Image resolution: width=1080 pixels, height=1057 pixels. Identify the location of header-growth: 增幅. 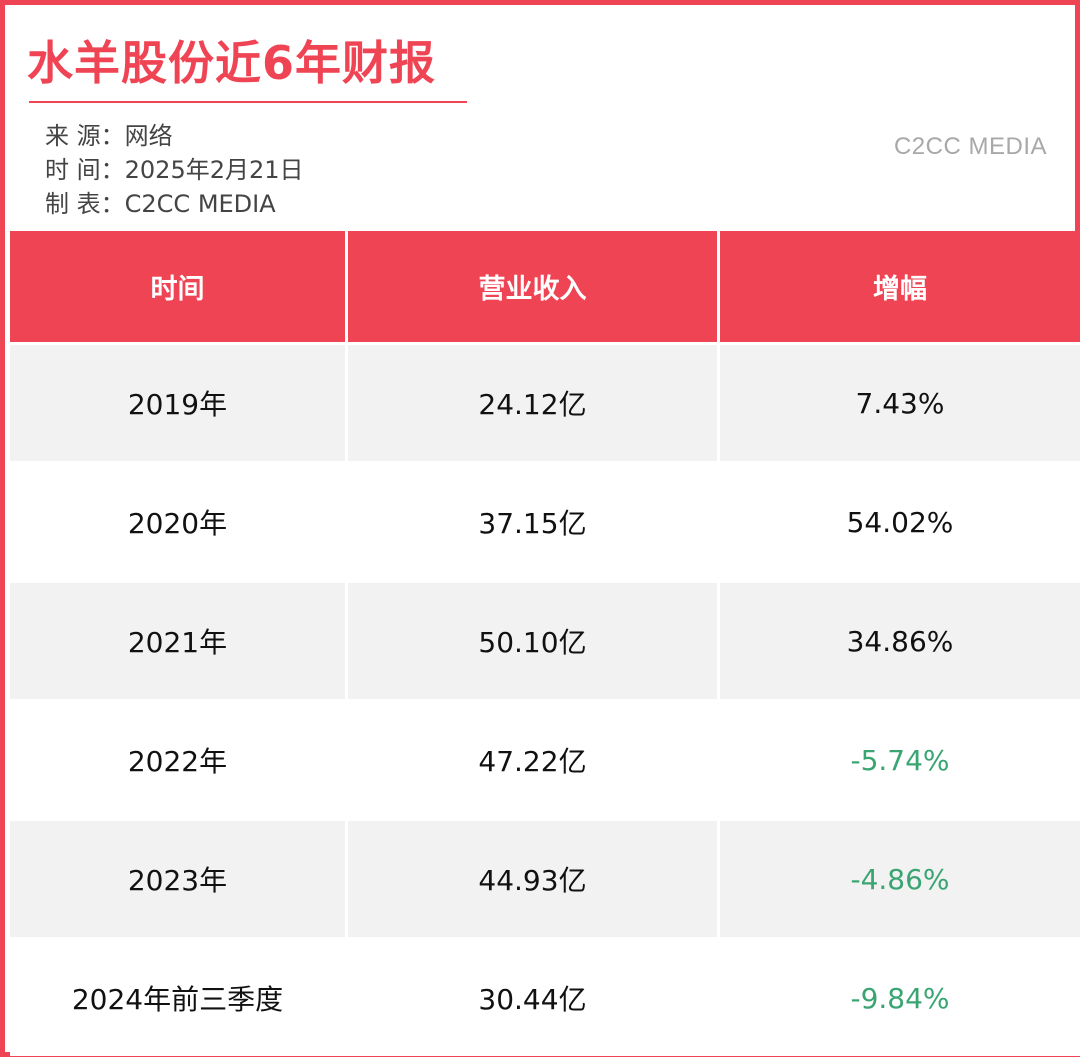
(900, 289).